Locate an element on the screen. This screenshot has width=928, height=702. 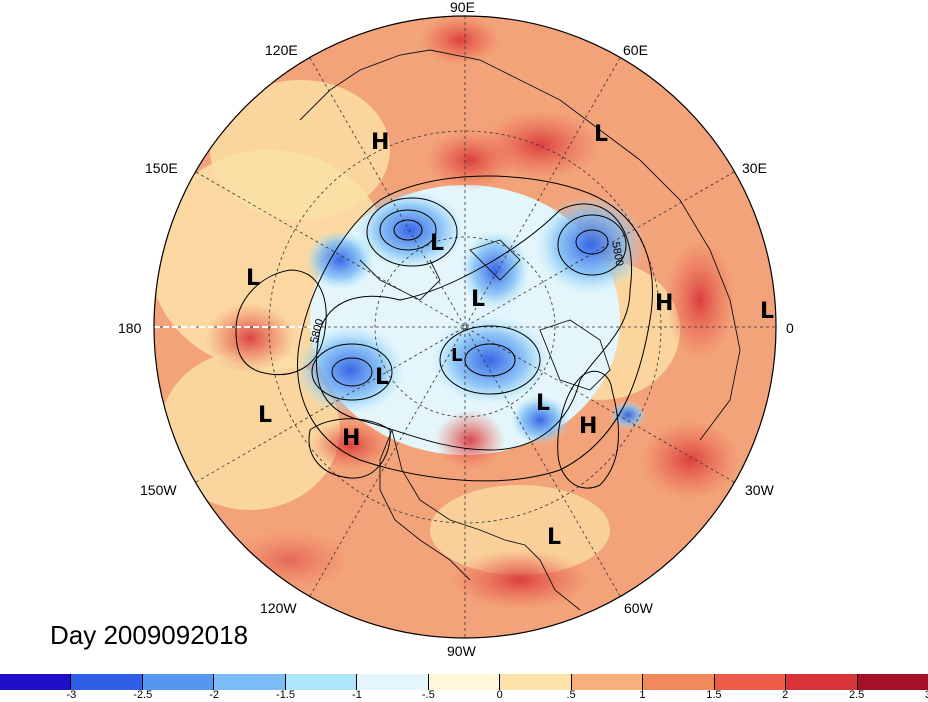
day-label: Day 2009092018 is located at coordinates (149, 635).